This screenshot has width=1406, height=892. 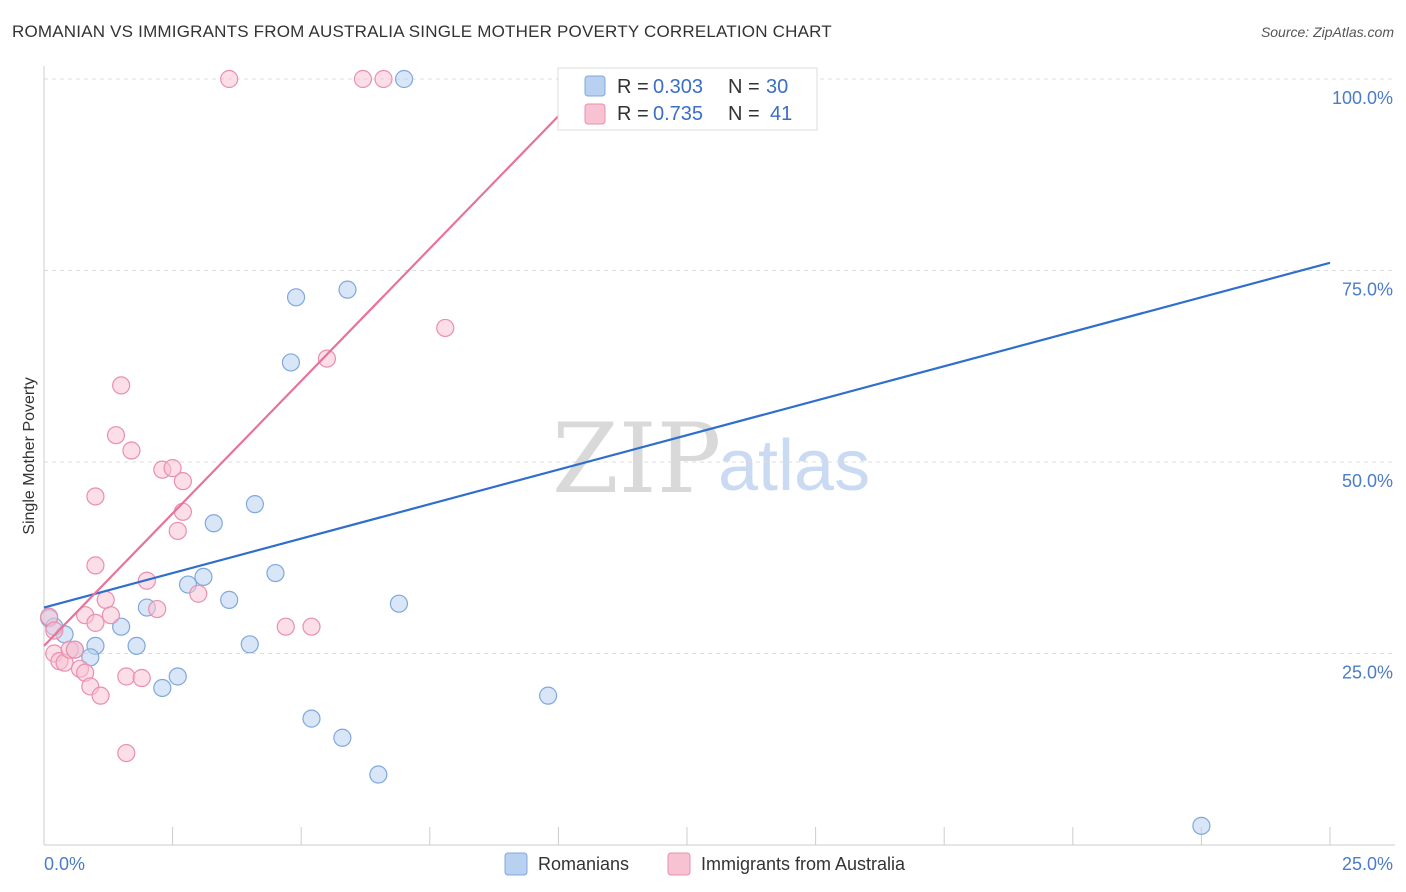 I want to click on y-tick-label: 75.0%, so click(x=1367, y=290).